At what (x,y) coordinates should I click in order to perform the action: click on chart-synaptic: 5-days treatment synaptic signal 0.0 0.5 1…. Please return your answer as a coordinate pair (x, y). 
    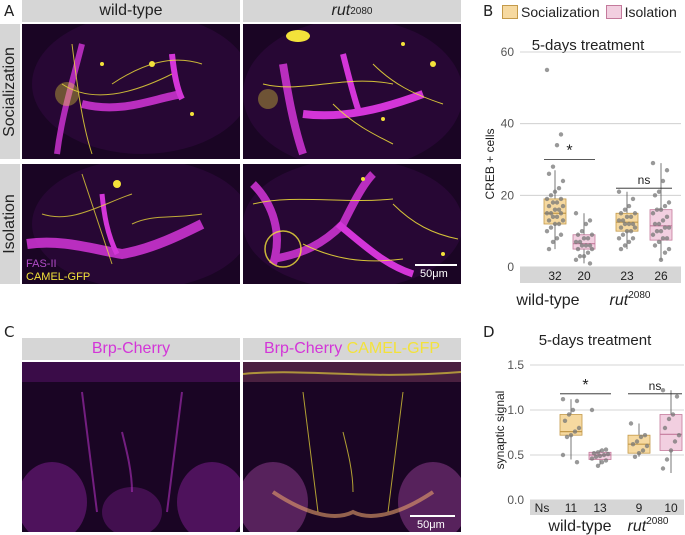
    Looking at the image, I should click on (588, 433).